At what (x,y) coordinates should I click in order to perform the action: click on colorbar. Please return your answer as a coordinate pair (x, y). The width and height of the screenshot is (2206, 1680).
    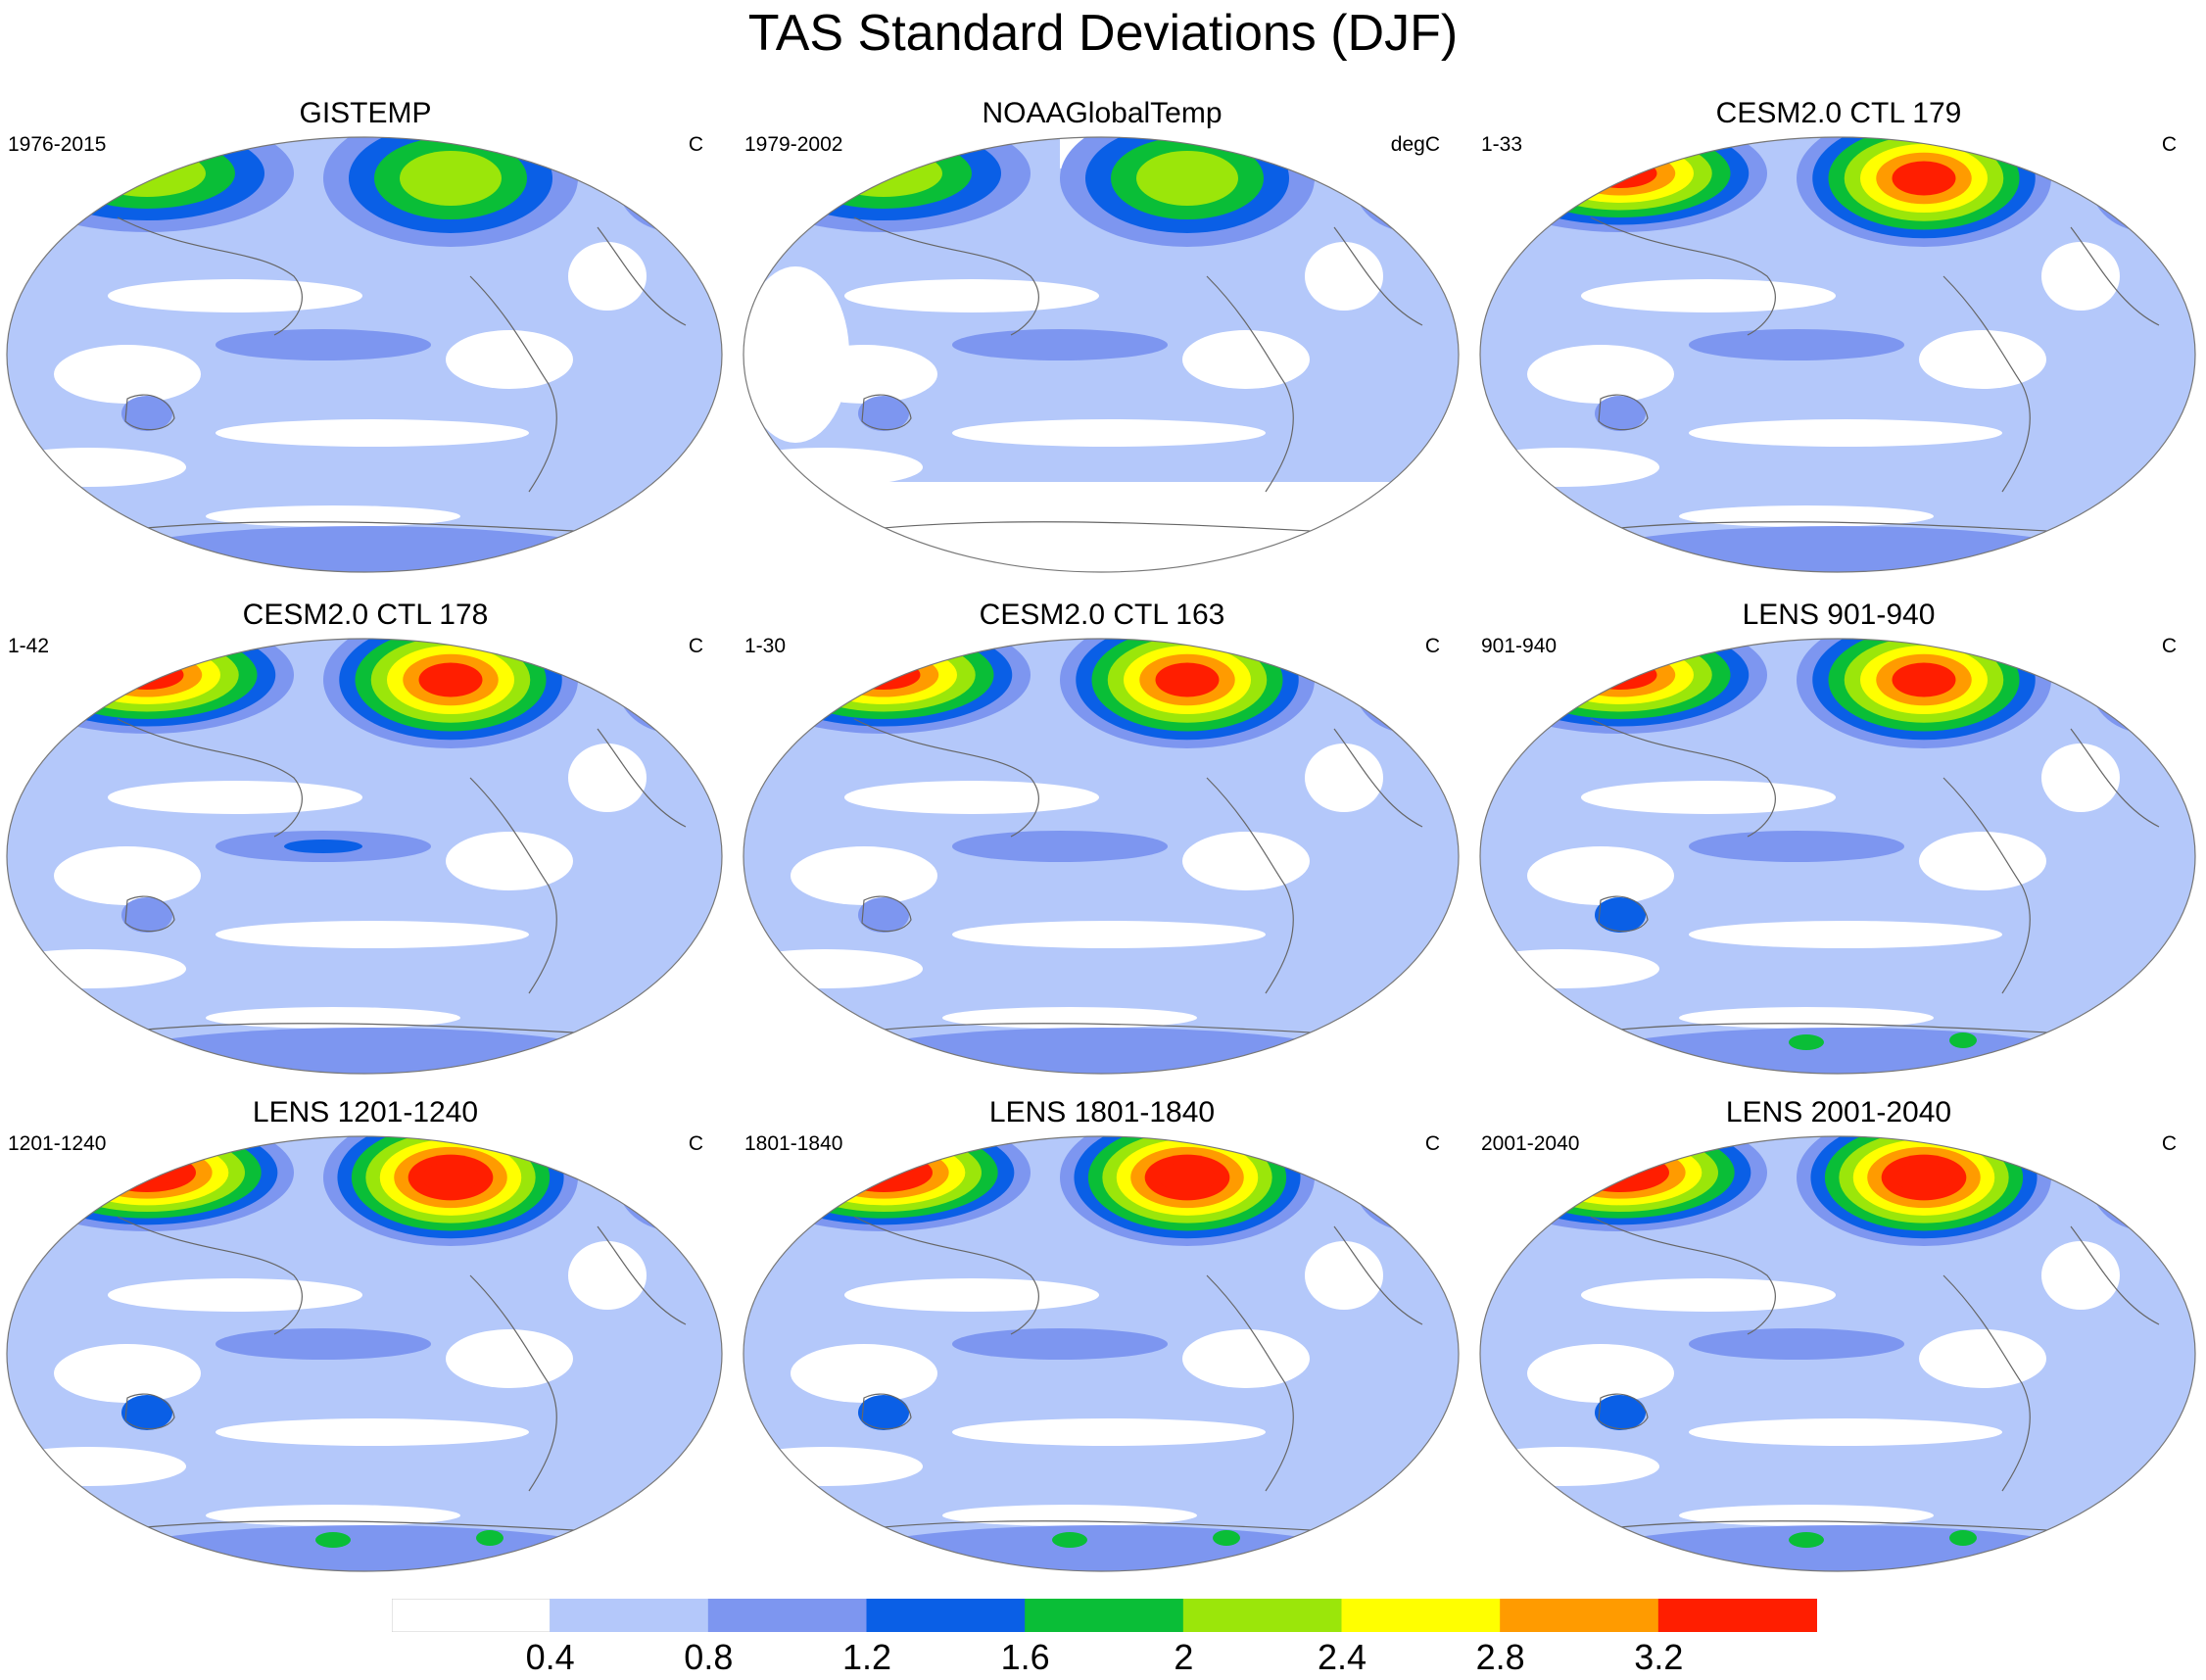
    Looking at the image, I should click on (1104, 1615).